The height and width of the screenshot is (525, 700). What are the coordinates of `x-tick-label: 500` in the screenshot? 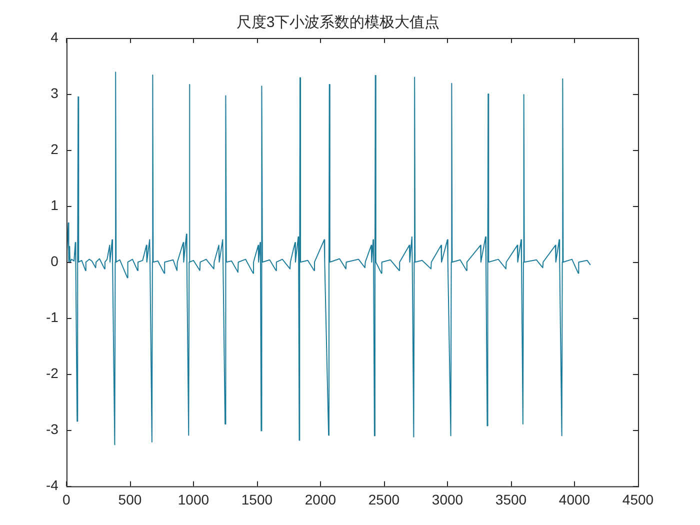 It's located at (130, 499).